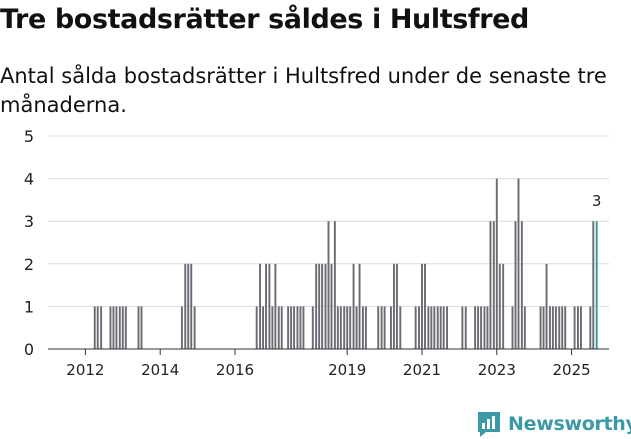 This screenshot has width=631, height=439. I want to click on chart-title: Tre bostadsrätter såldes i Hultsfred, so click(264, 19).